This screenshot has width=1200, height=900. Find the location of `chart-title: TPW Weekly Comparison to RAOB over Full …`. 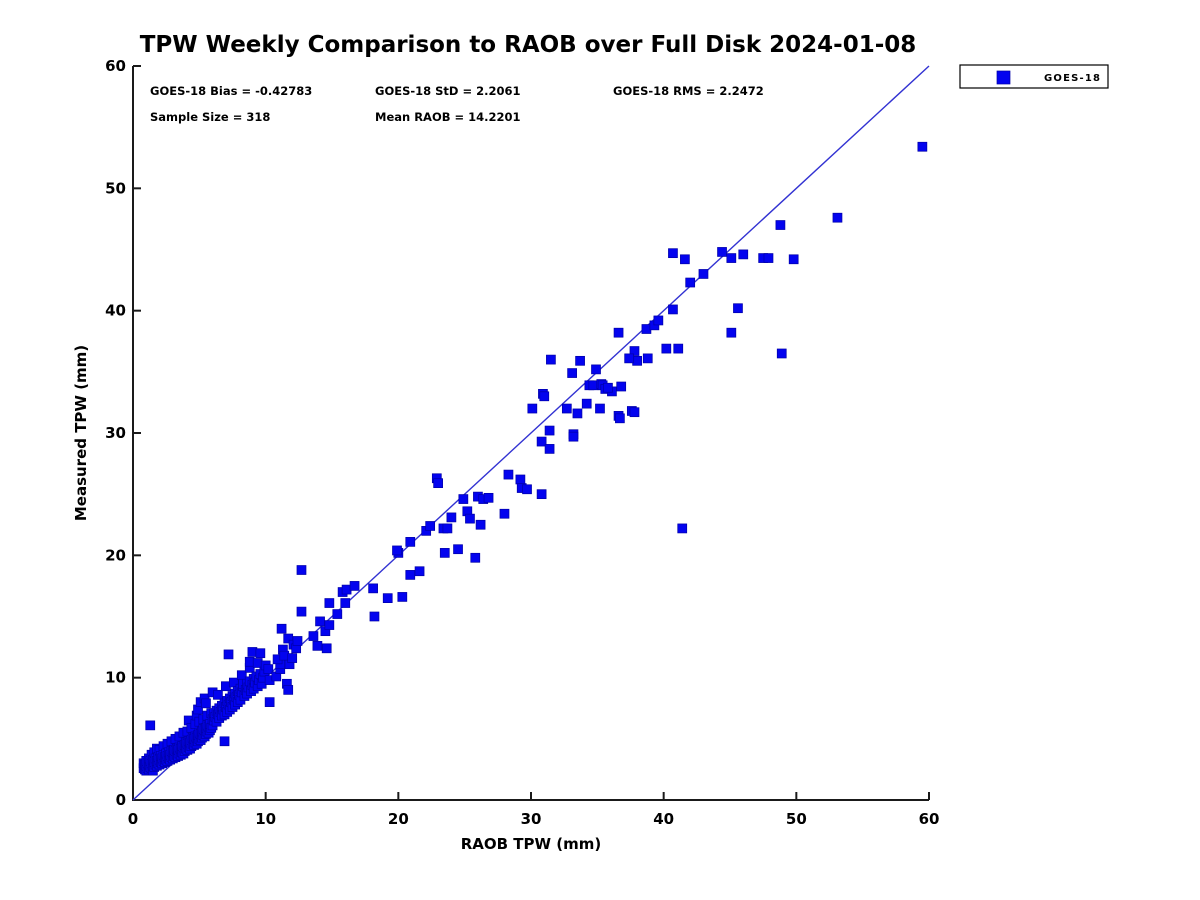

chart-title: TPW Weekly Comparison to RAOB over Full … is located at coordinates (528, 45).